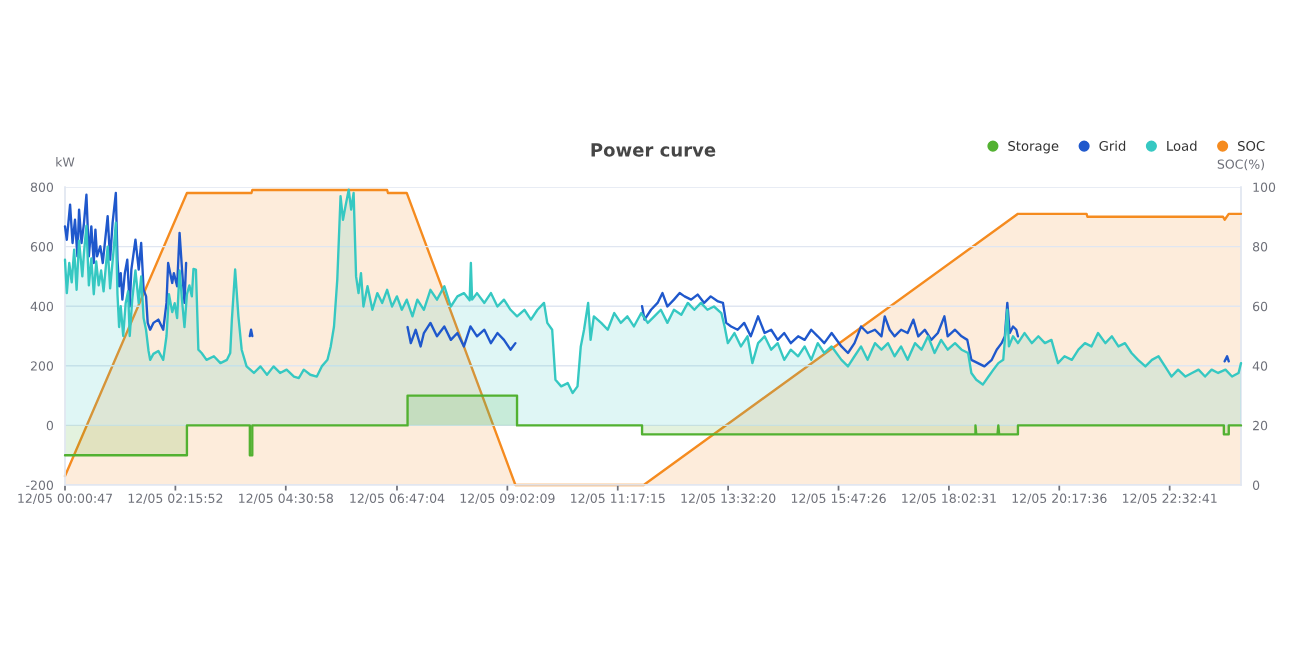 The width and height of the screenshot is (1290, 645). Describe the element at coordinates (1112, 145) in the screenshot. I see `legend-label: Grid` at that location.